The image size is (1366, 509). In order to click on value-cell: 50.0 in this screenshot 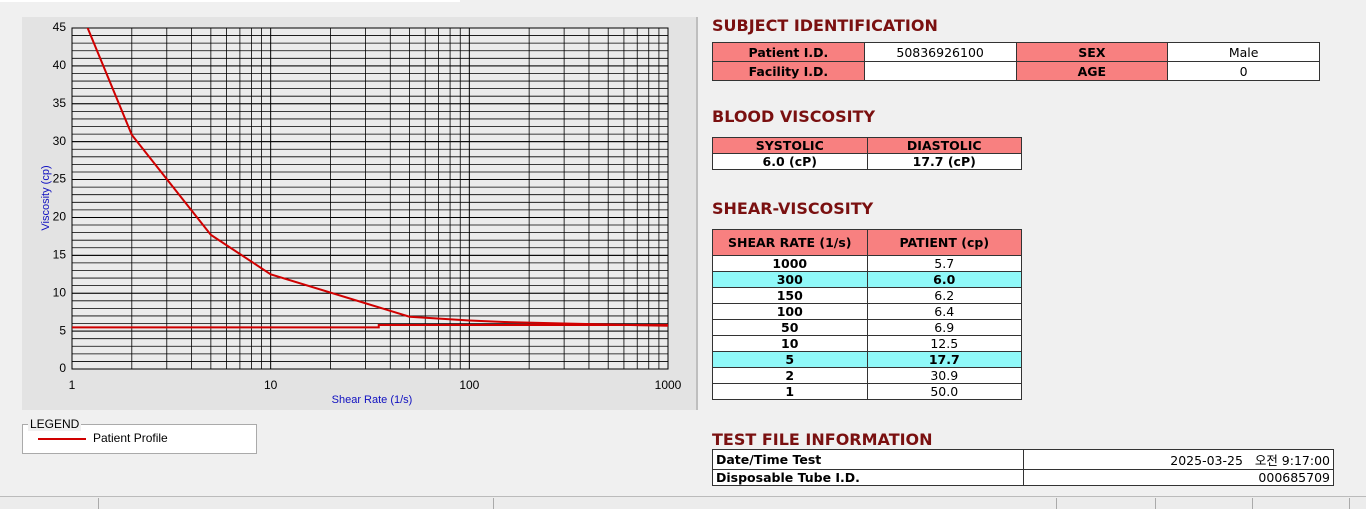, I will do `click(944, 391)`.